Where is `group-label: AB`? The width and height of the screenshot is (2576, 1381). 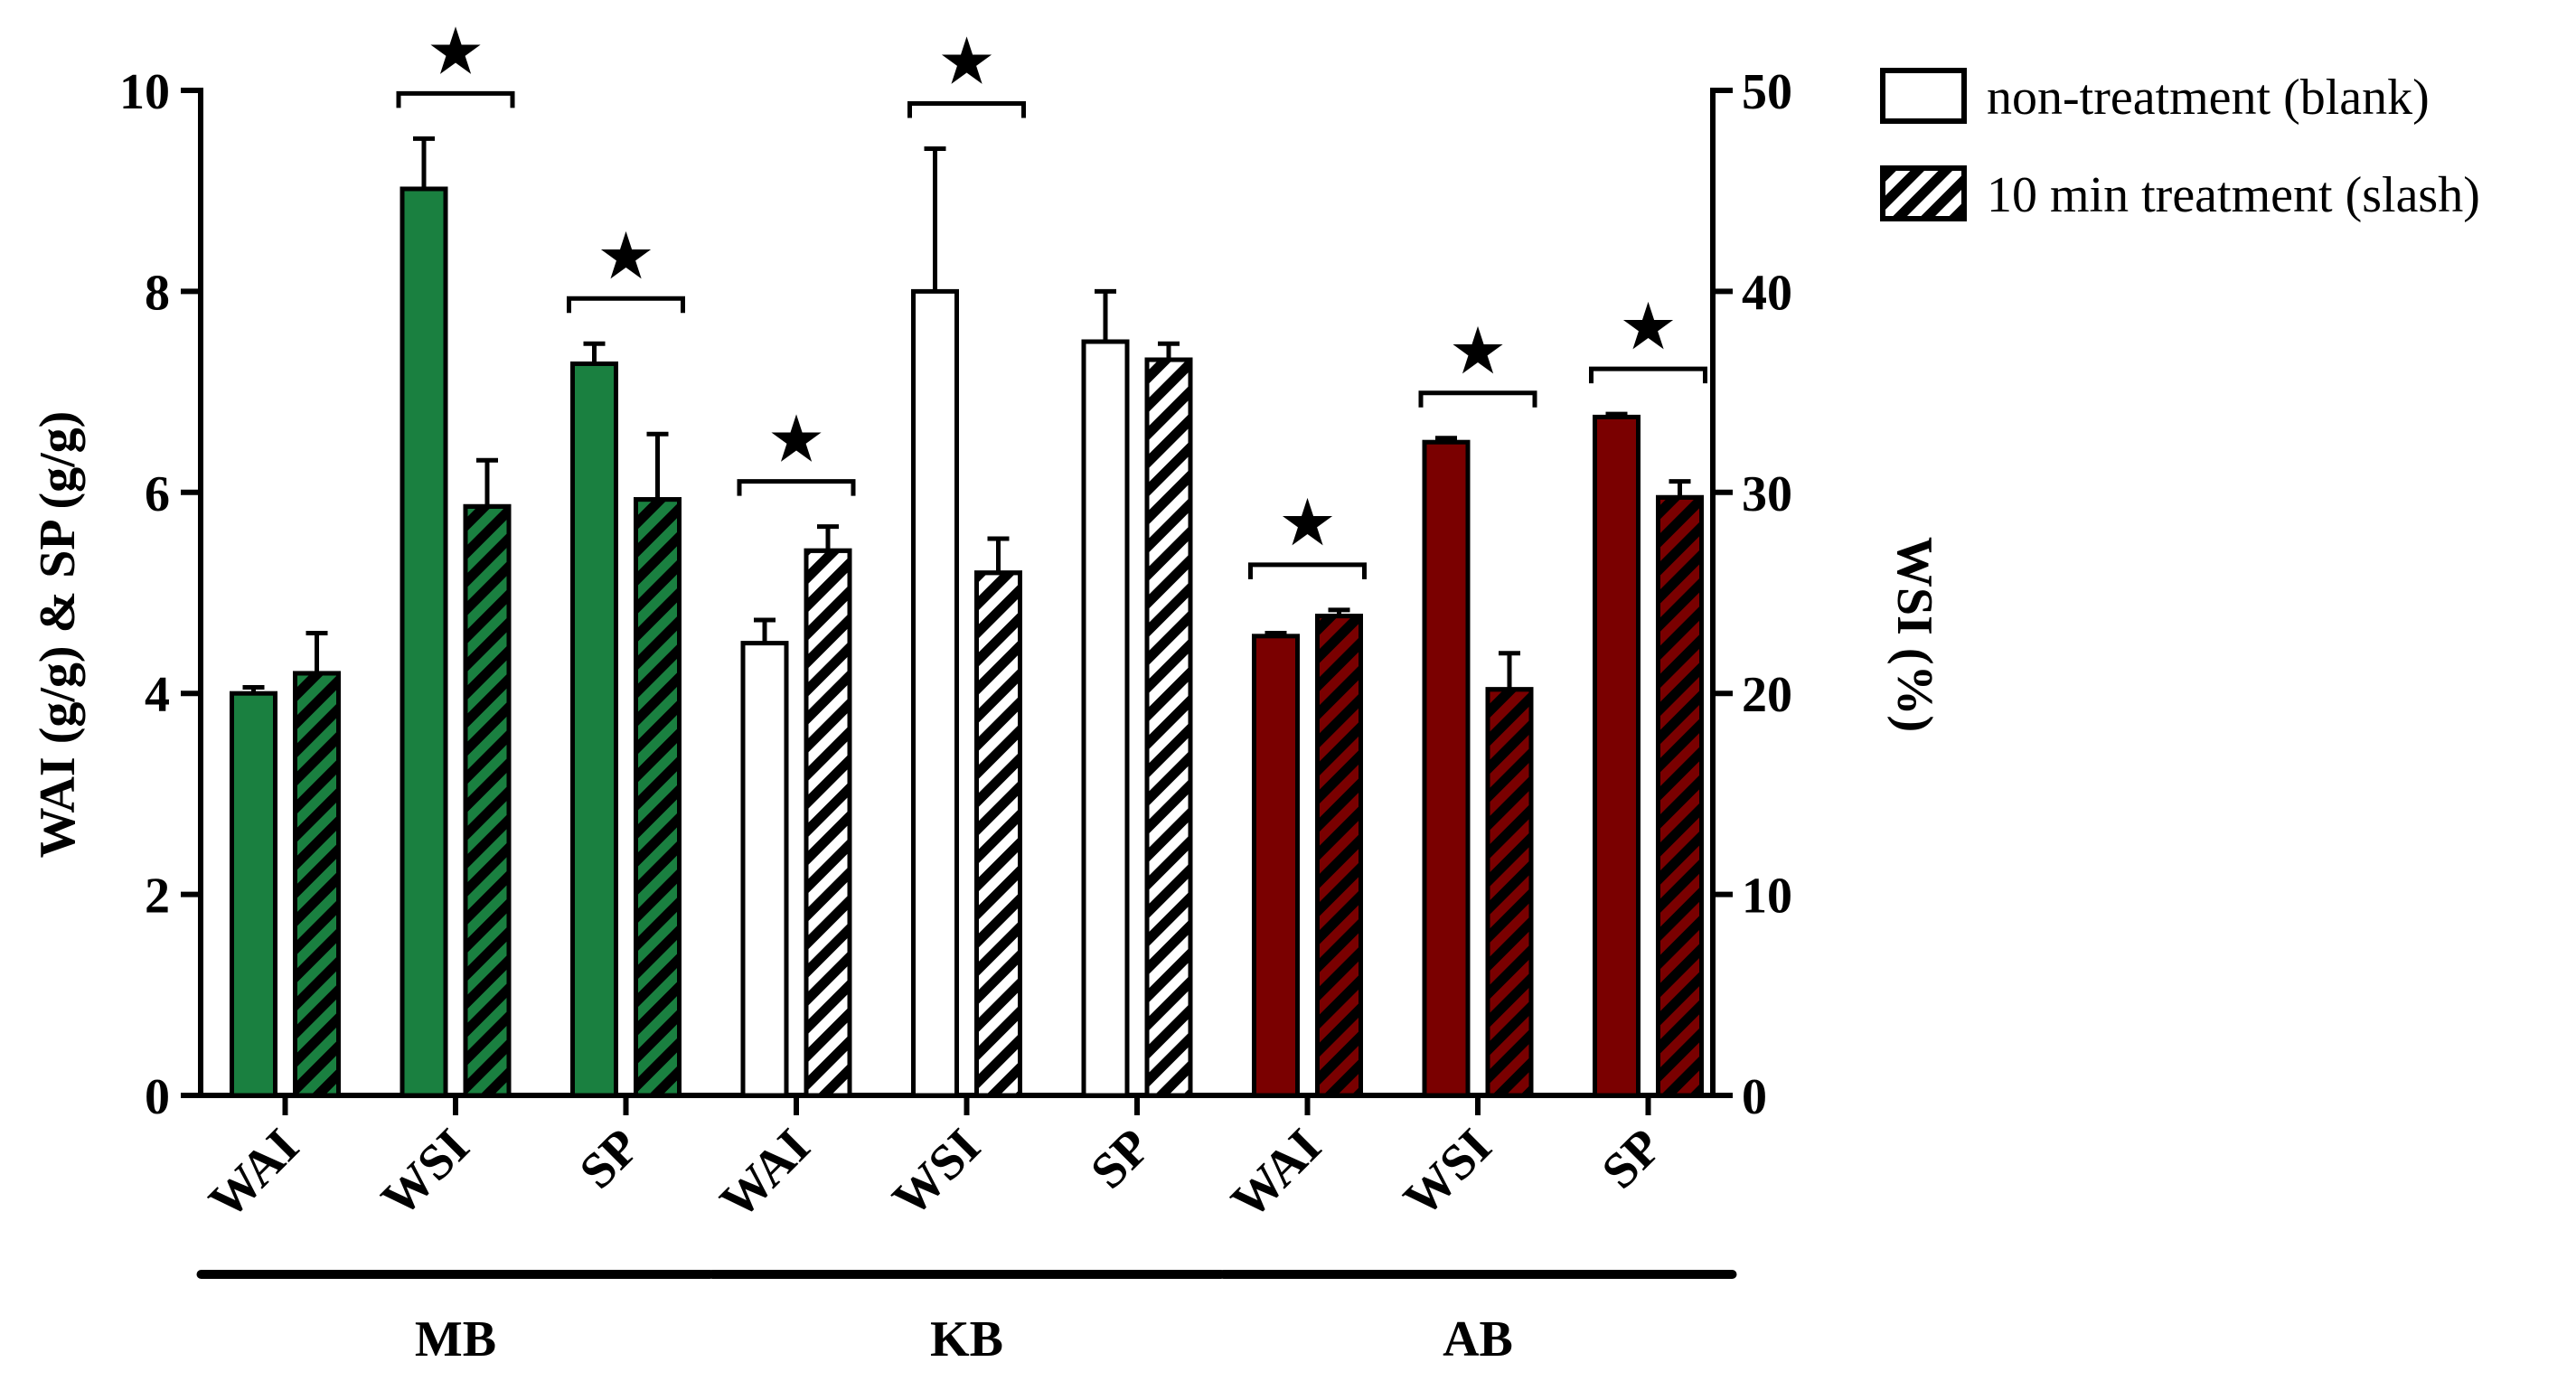 group-label: AB is located at coordinates (1478, 1339).